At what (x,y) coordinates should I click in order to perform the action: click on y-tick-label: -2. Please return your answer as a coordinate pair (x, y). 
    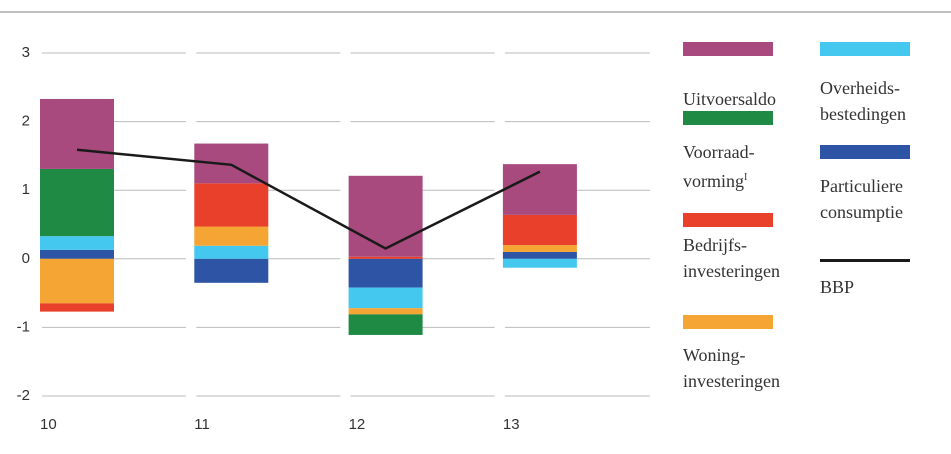
    Looking at the image, I should click on (23, 395).